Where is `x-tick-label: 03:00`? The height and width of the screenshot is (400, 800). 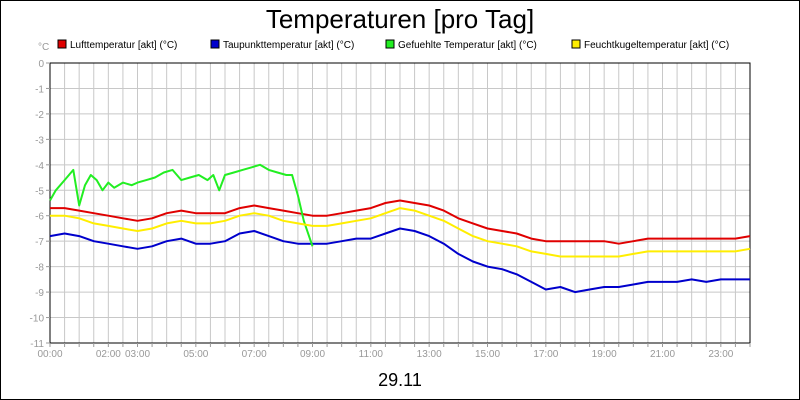
x-tick-label: 03:00 is located at coordinates (137, 354).